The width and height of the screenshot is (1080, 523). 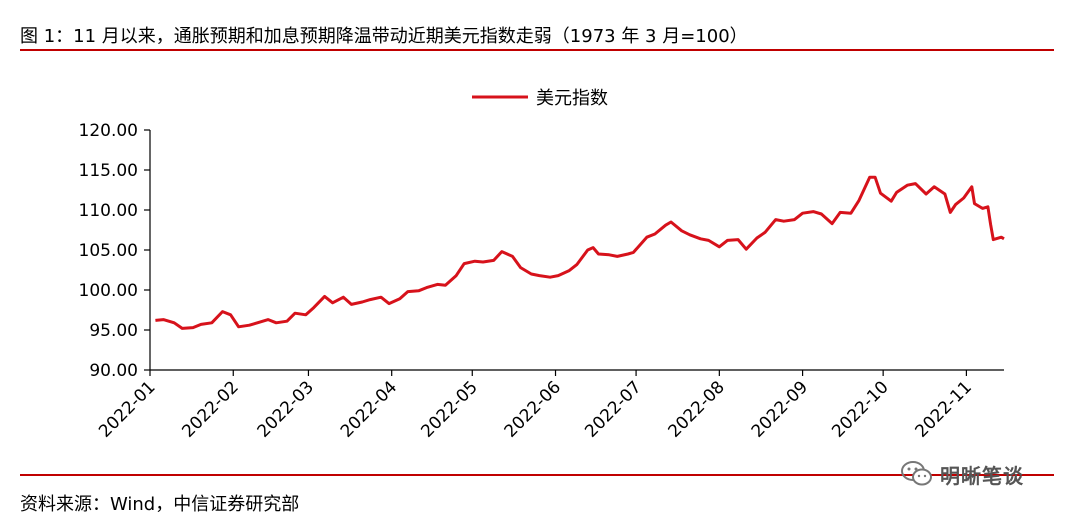 What do you see at coordinates (860, 409) in the screenshot?
I see `x-tick-label: 2022-10` at bounding box center [860, 409].